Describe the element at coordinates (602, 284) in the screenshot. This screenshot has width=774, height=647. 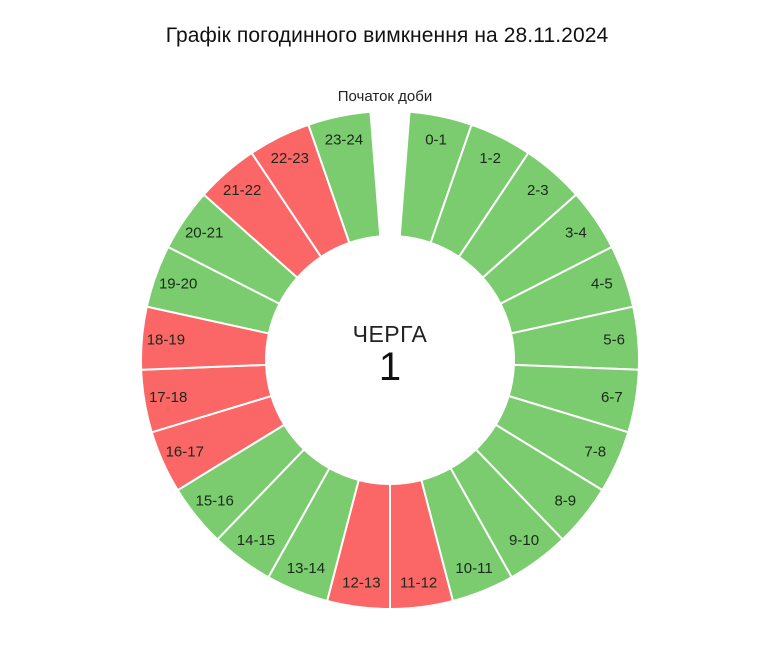
I see `slice-label: 4-5` at that location.